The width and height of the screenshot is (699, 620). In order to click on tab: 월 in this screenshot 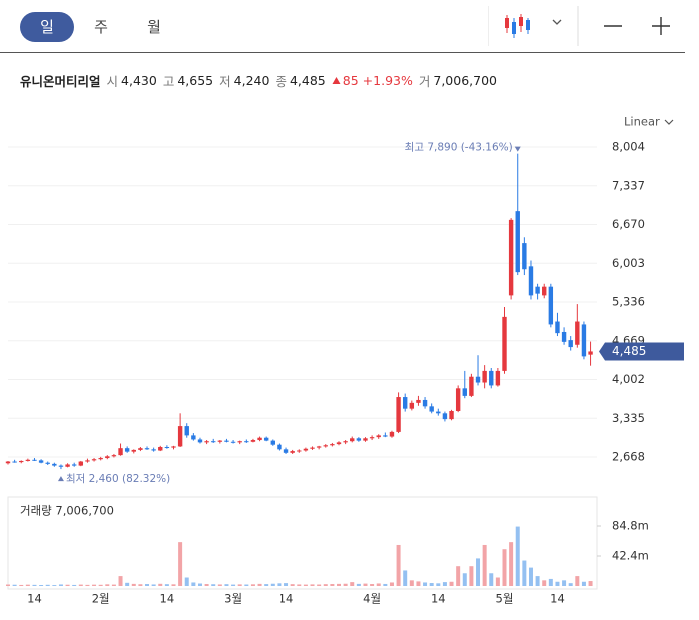, I will do `click(154, 27)`.